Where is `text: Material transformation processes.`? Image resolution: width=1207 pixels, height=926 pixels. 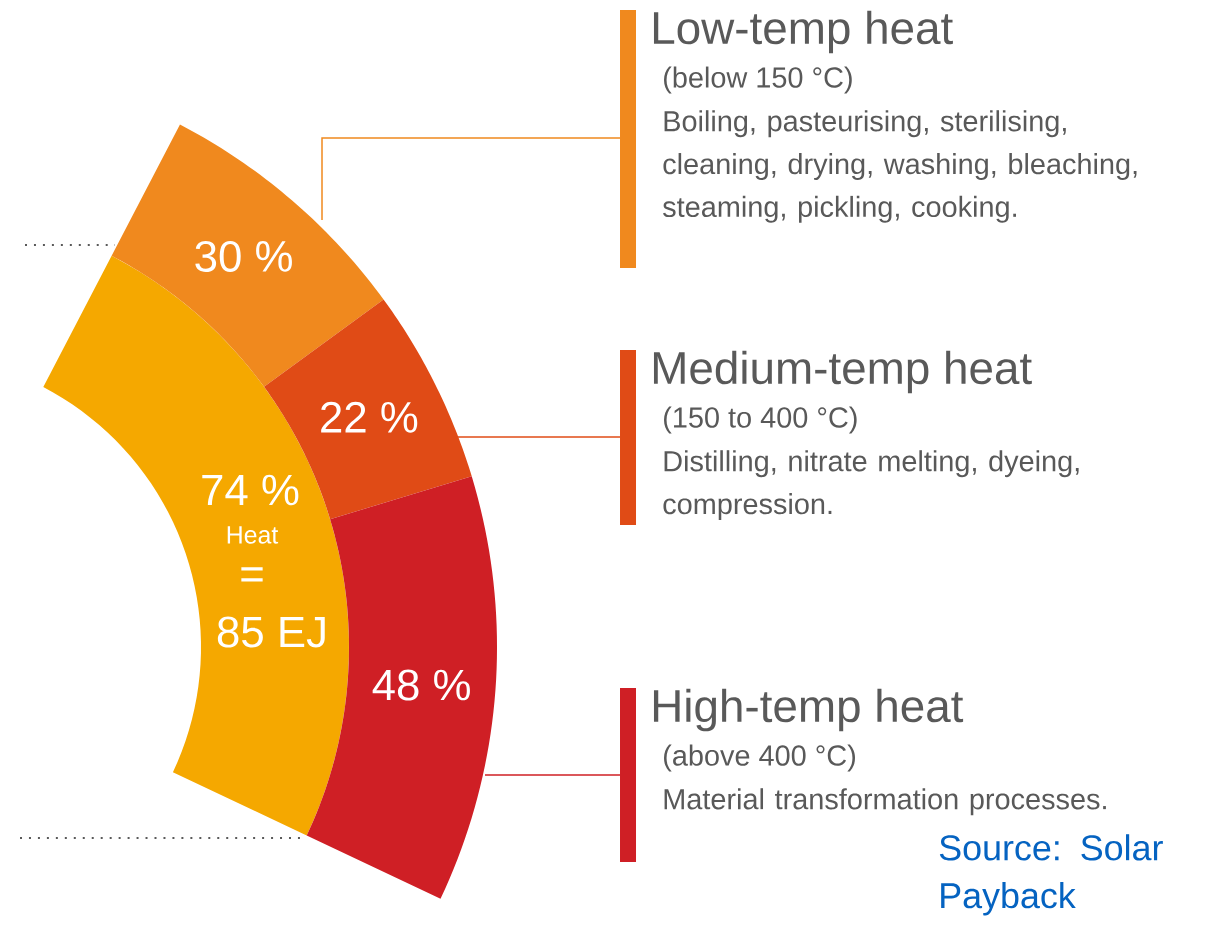 text: Material transformation processes. is located at coordinates (885, 802).